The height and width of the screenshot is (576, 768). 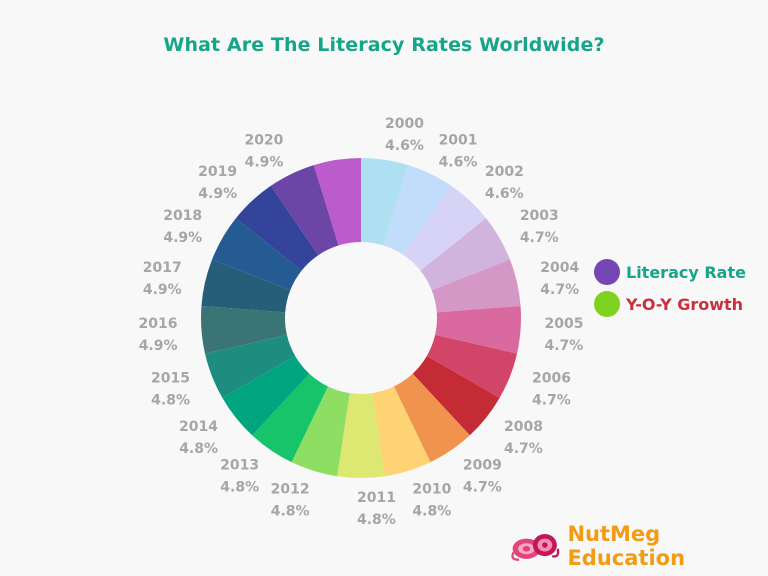 What do you see at coordinates (431, 501) in the screenshot?
I see `data-label: 2010 4.8%` at bounding box center [431, 501].